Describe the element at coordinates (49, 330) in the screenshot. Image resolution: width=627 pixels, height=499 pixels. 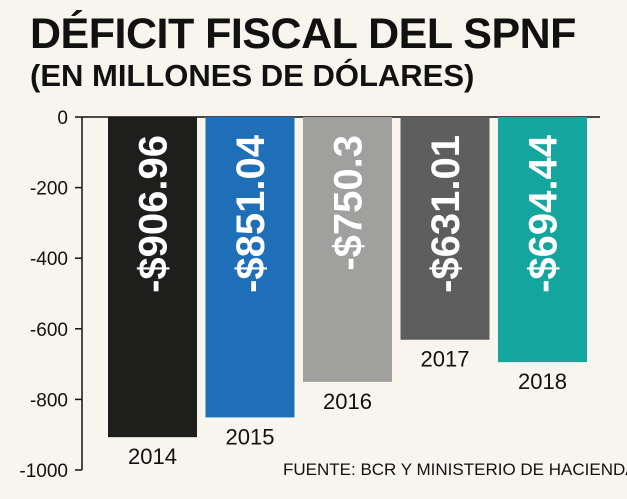
I see `y-tick-label: -600` at that location.